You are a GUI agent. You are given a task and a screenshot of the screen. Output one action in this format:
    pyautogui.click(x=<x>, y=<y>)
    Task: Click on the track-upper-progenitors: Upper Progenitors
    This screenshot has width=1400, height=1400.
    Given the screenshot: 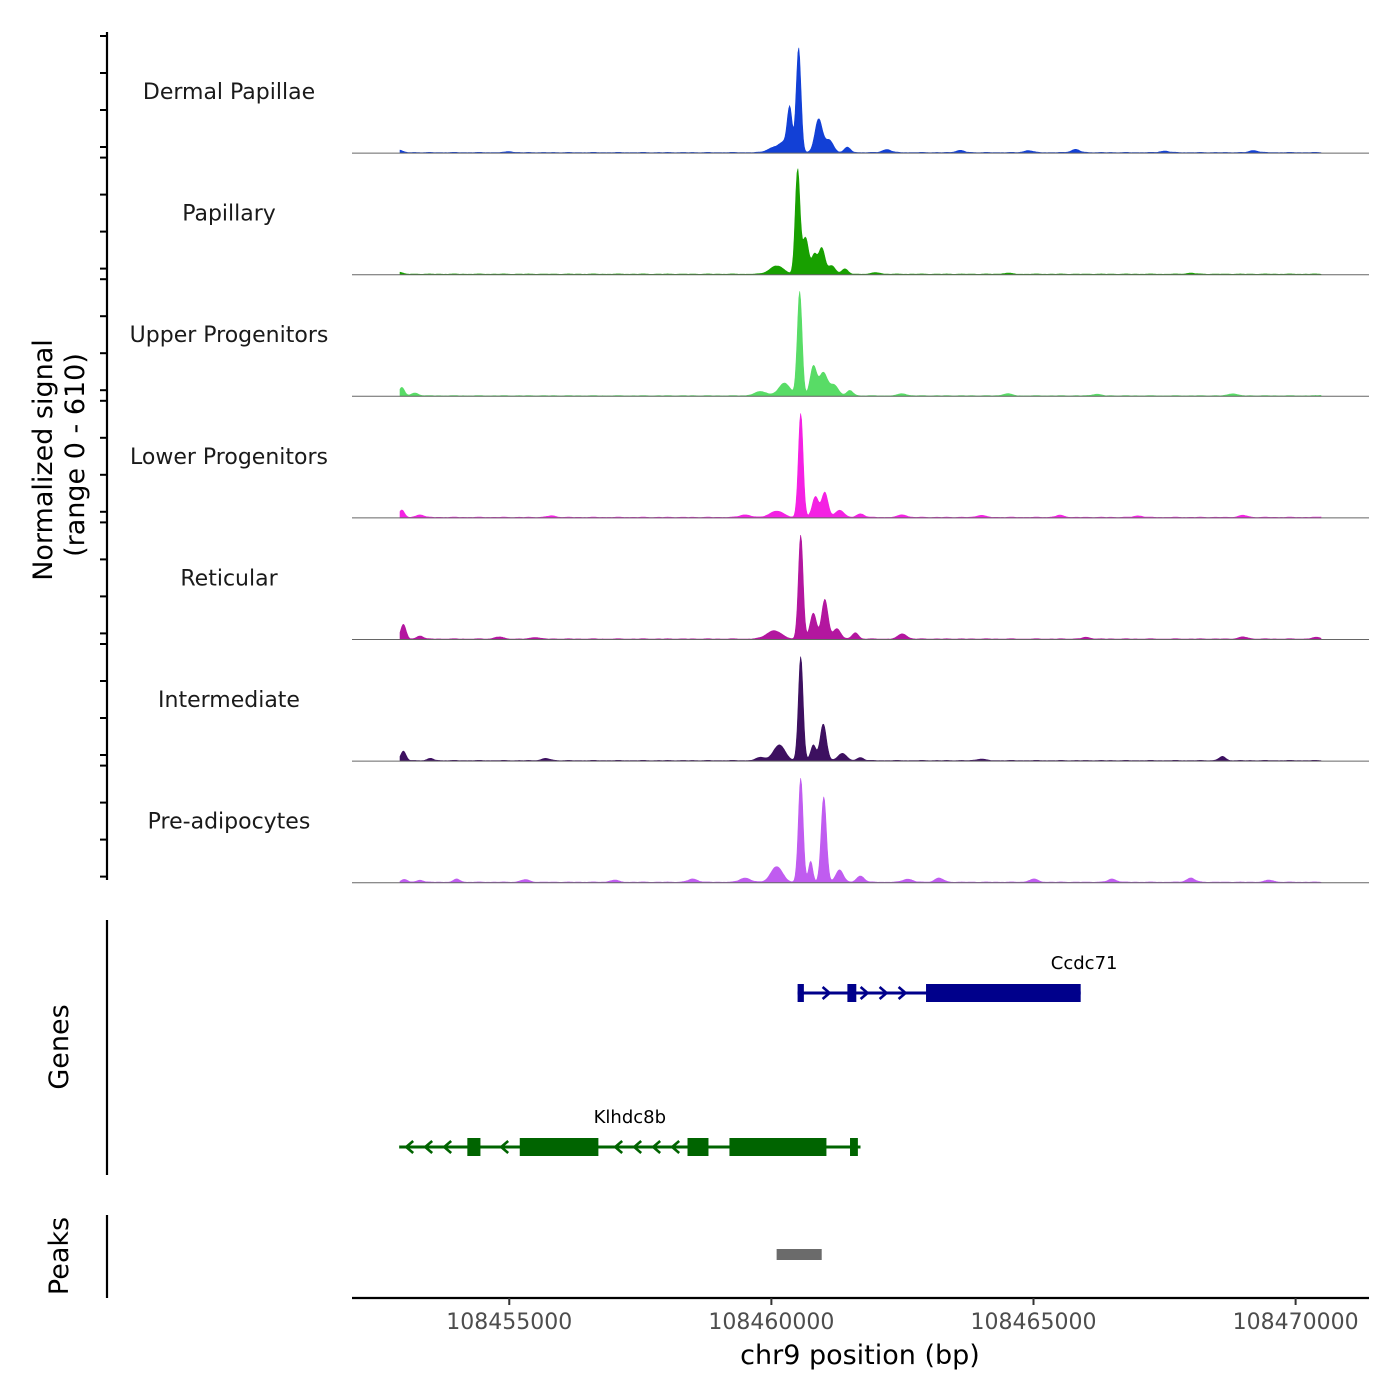 What is the action you would take?
    pyautogui.click(x=749, y=344)
    